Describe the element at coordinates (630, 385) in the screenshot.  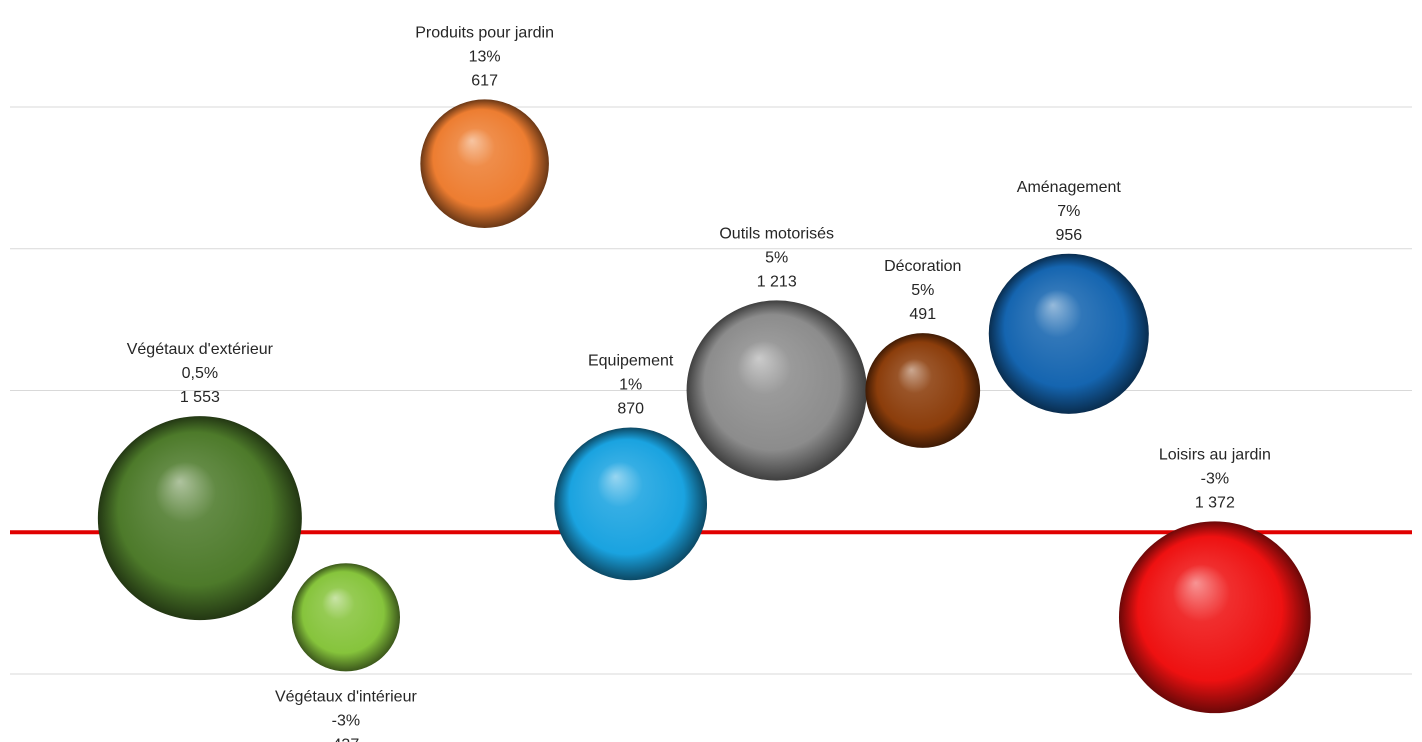
I see `bubble-label-percent: 1%` at that location.